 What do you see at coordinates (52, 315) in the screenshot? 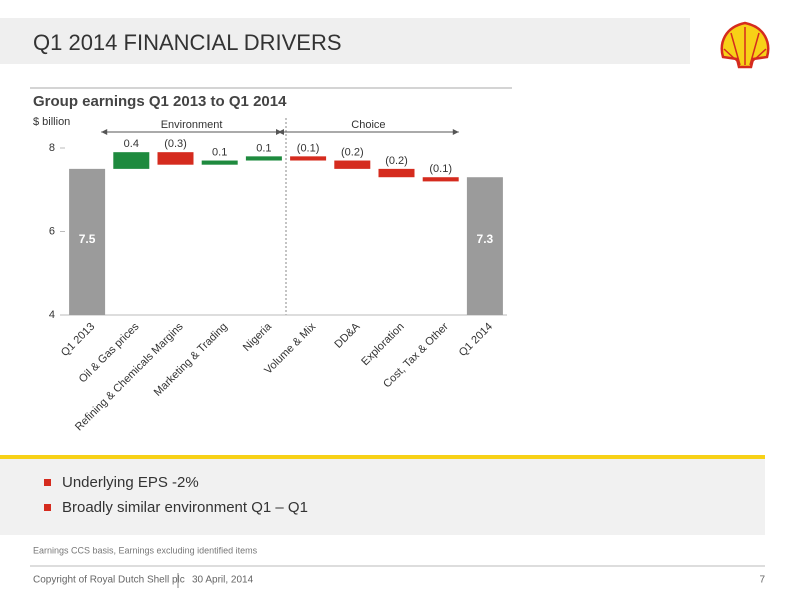
I see `y-tick-label: 4` at bounding box center [52, 315].